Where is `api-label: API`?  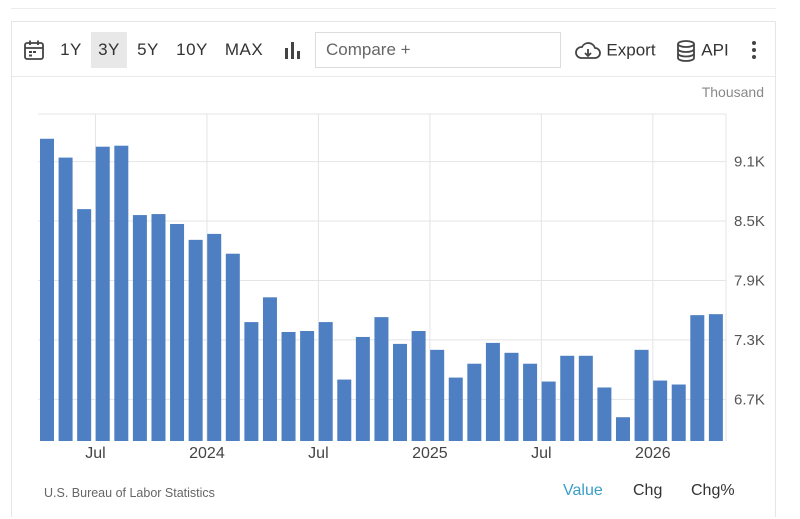
api-label: API is located at coordinates (715, 50).